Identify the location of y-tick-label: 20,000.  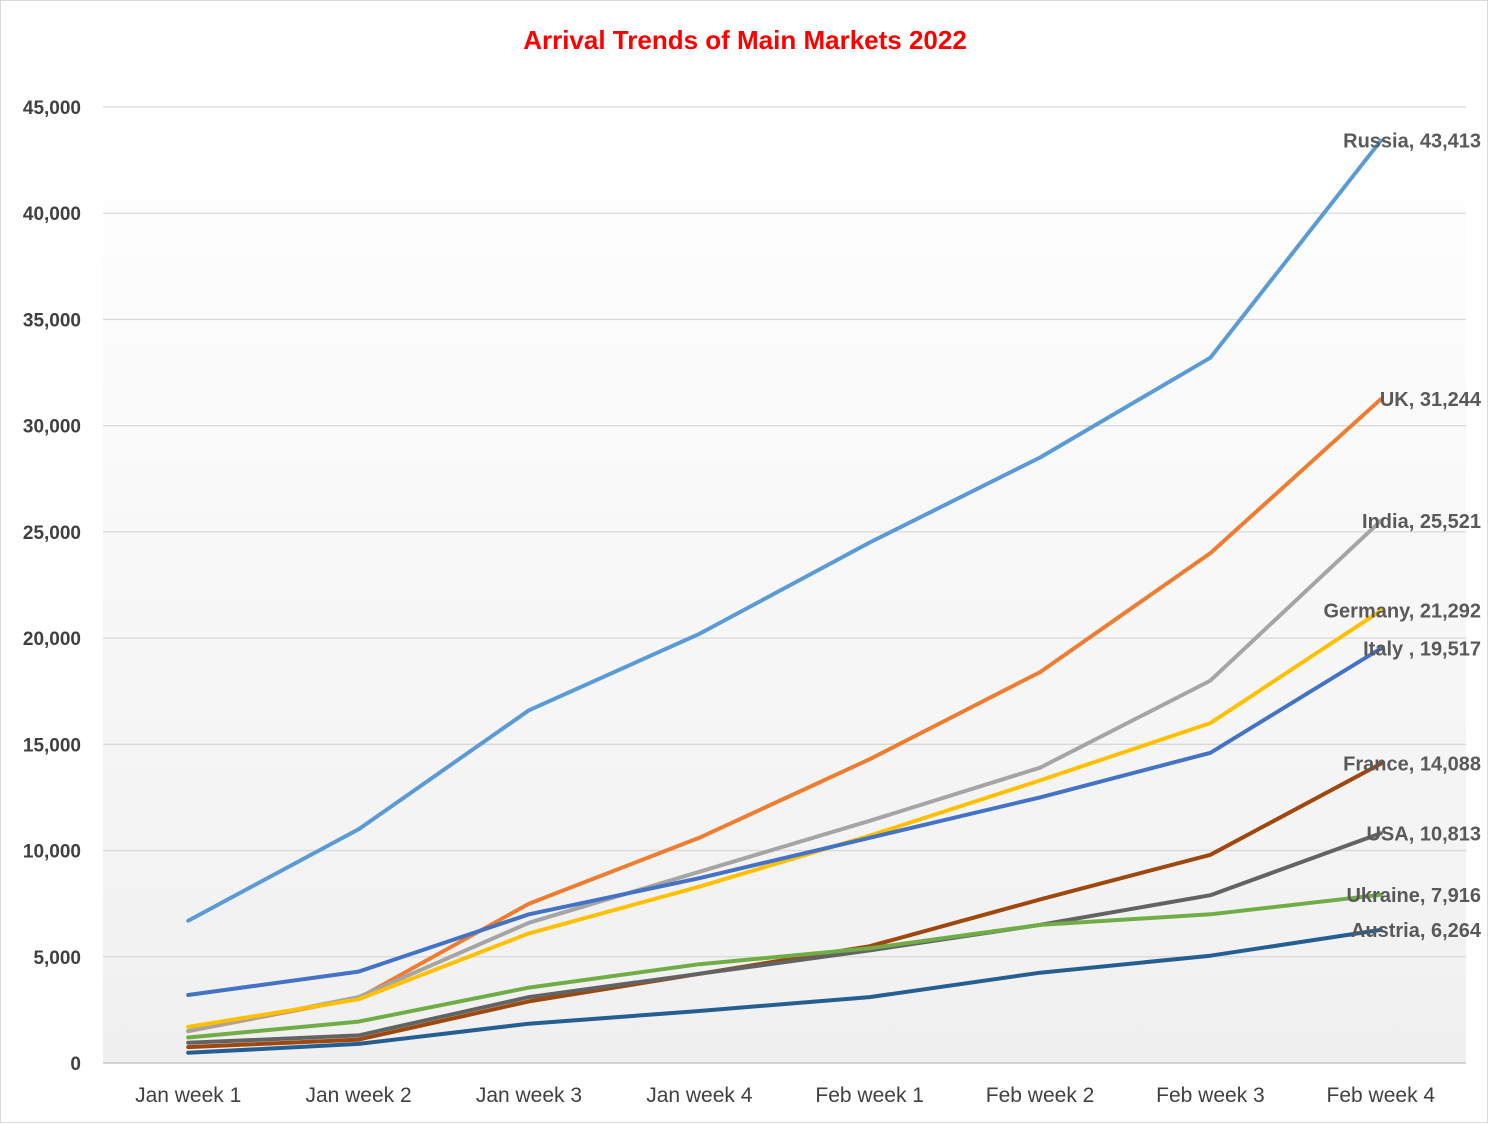
(52, 639).